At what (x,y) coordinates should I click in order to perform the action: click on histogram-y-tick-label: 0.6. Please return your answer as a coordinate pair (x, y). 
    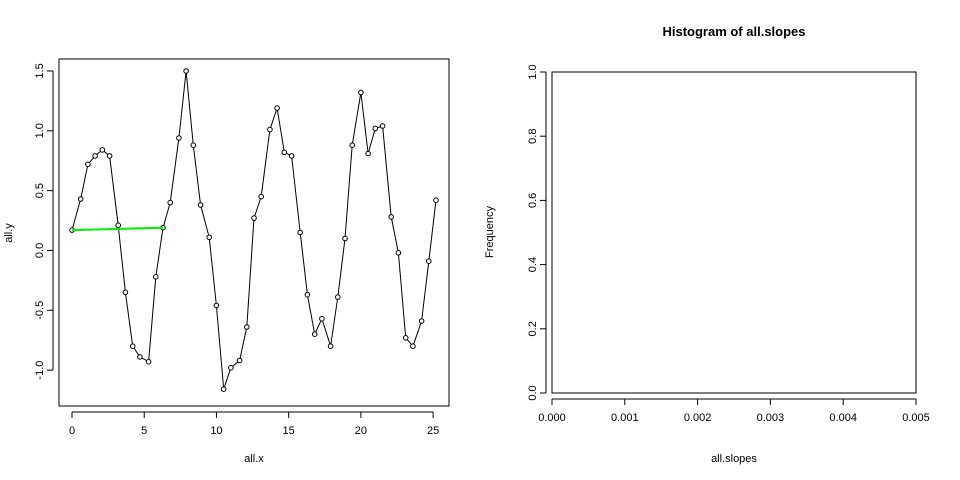
    Looking at the image, I should click on (533, 200).